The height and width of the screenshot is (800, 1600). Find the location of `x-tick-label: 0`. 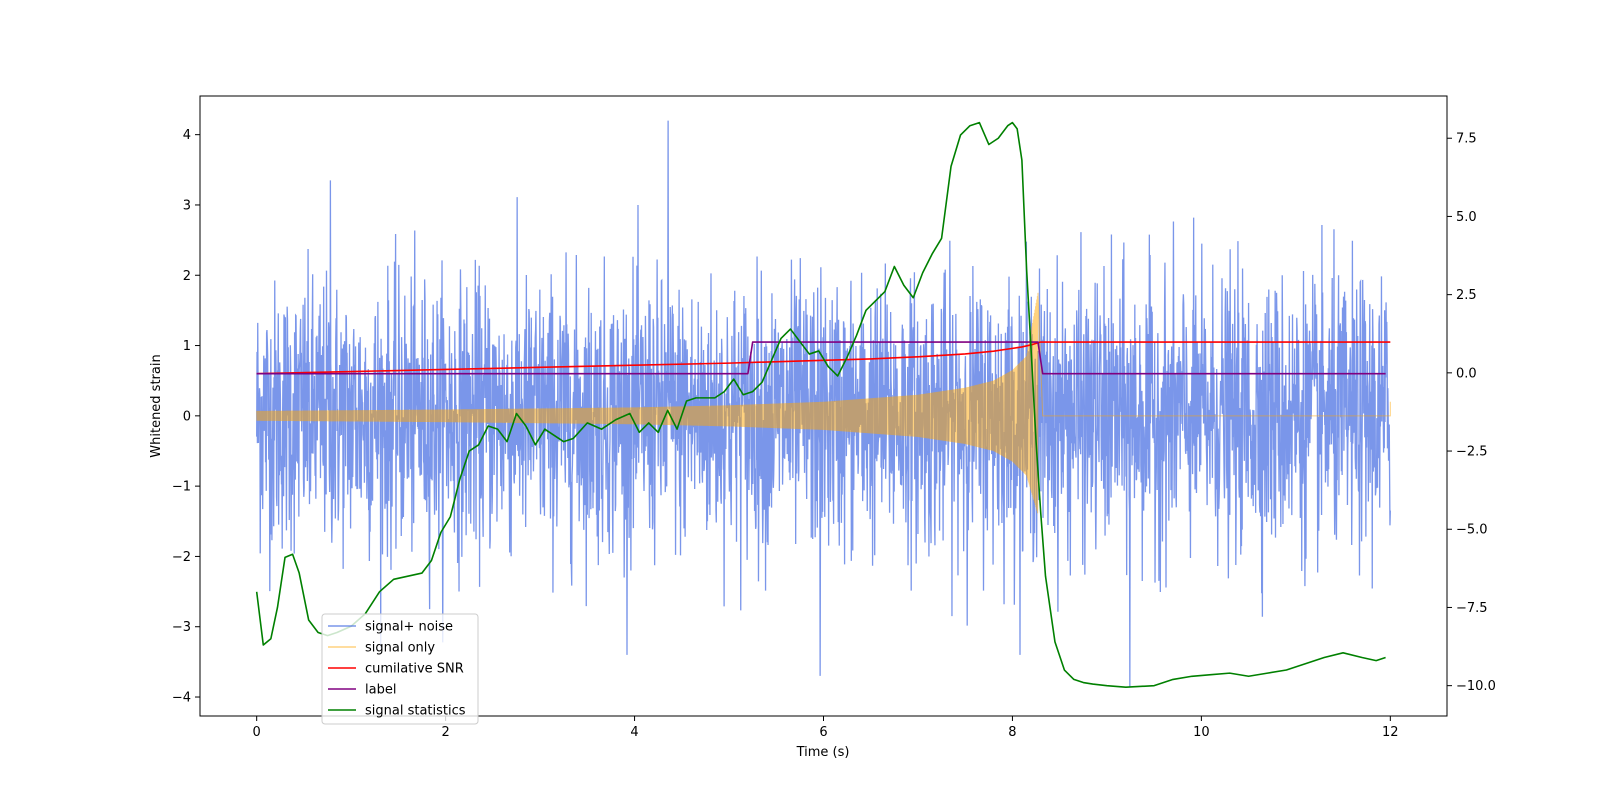

x-tick-label: 0 is located at coordinates (257, 732).